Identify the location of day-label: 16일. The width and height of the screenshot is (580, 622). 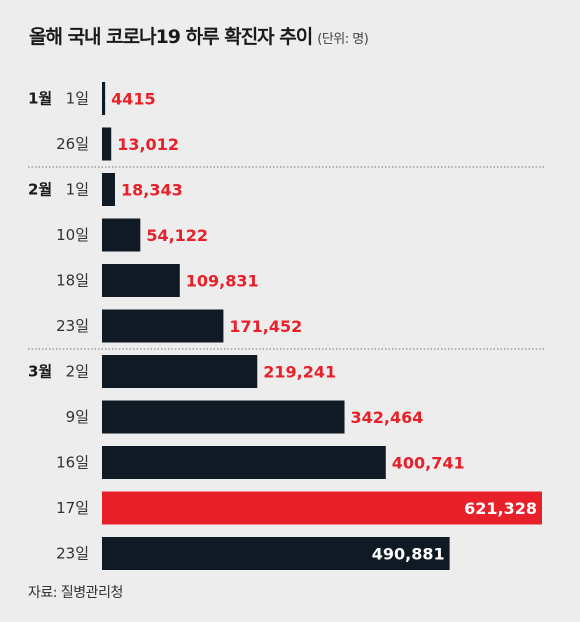
(72, 463).